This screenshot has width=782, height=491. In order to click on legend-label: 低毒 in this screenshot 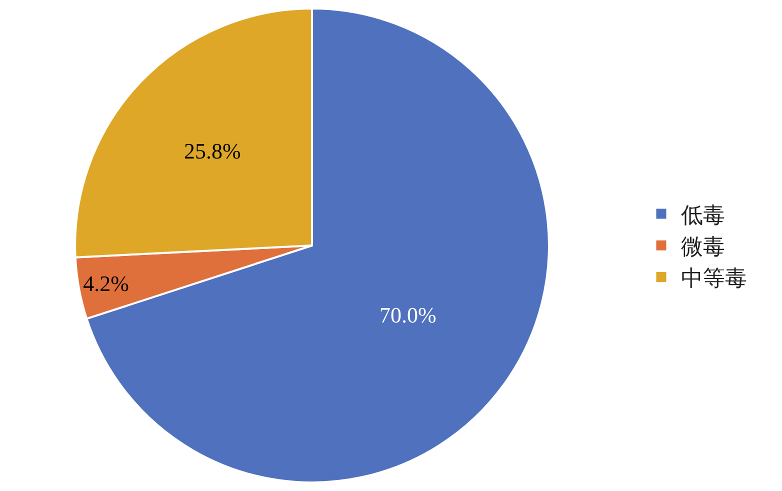, I will do `click(703, 215)`.